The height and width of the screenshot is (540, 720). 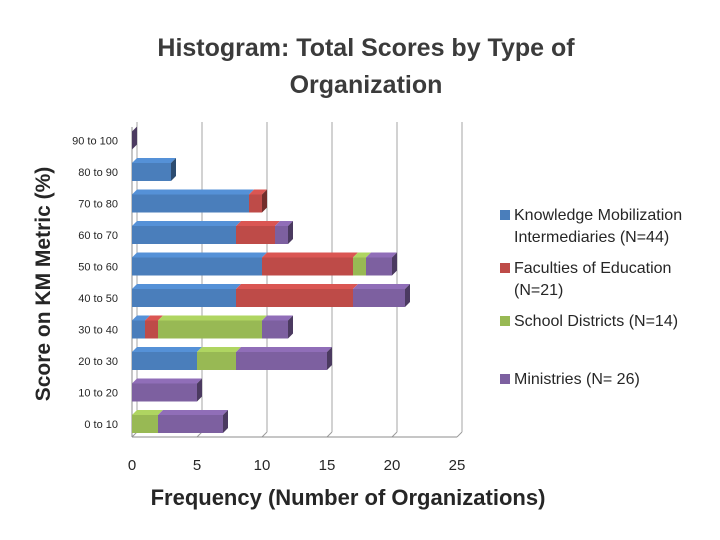 What do you see at coordinates (327, 465) in the screenshot?
I see `x-tick-label: 15` at bounding box center [327, 465].